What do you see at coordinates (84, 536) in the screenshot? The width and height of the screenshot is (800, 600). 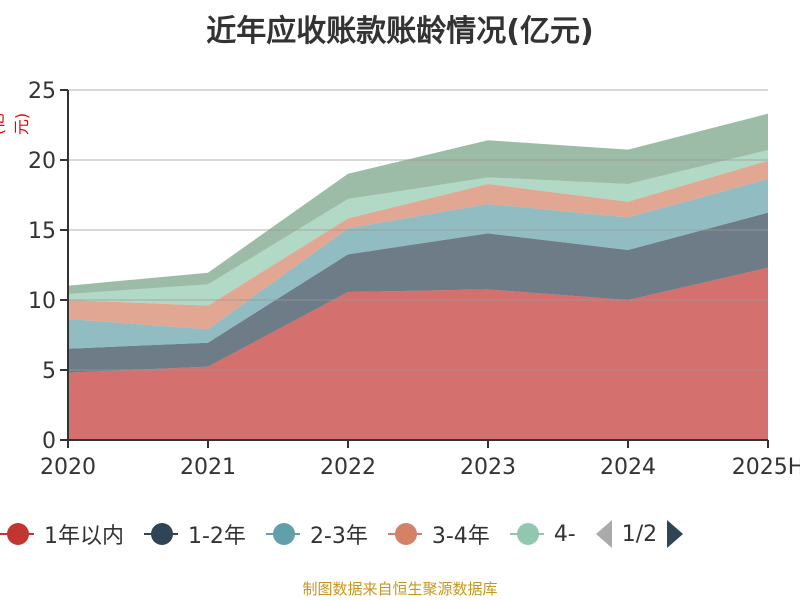 I see `legend-label: 1年以内` at bounding box center [84, 536].